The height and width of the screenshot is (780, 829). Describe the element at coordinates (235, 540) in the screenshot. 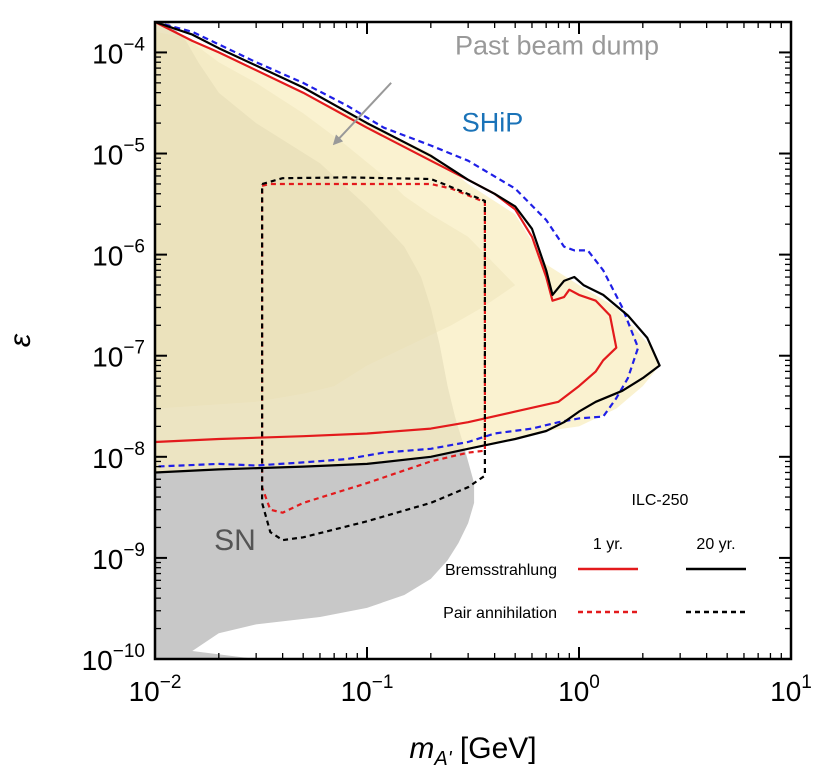

I see `label-sn: SN` at that location.